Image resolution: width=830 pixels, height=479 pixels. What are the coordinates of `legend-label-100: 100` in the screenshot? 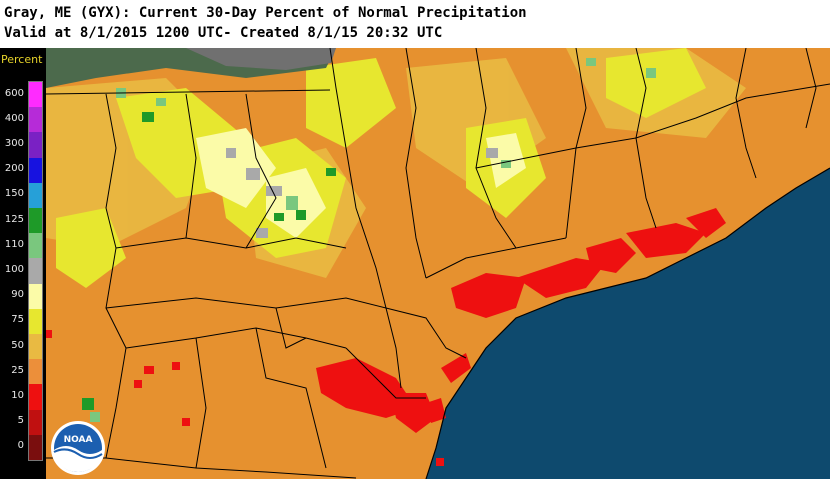 It's located at (14, 269).